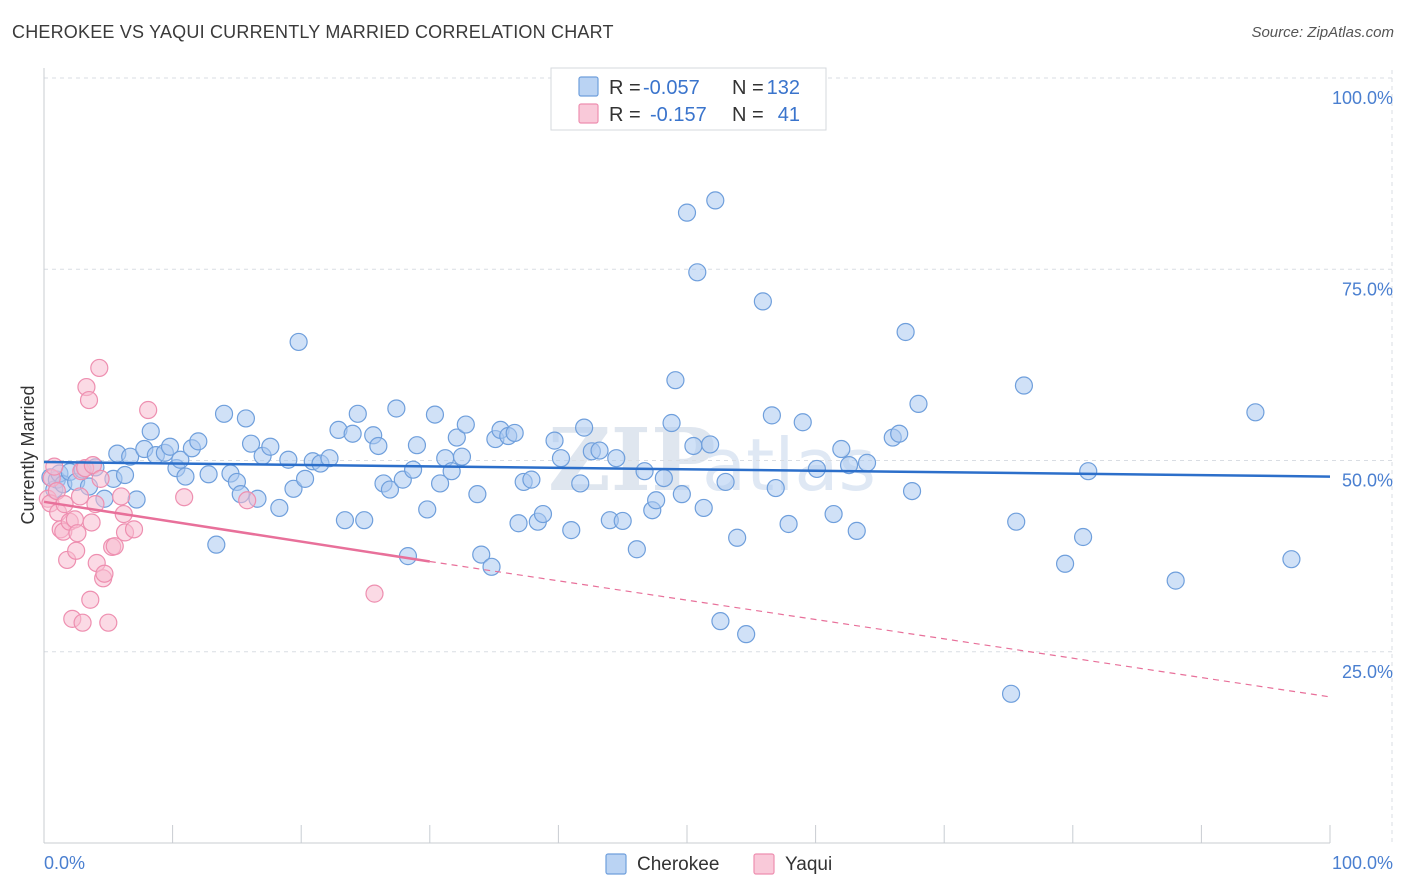 The height and width of the screenshot is (892, 1406). What do you see at coordinates (236, 531) in the screenshot?
I see `yaqui-trend-line` at bounding box center [236, 531].